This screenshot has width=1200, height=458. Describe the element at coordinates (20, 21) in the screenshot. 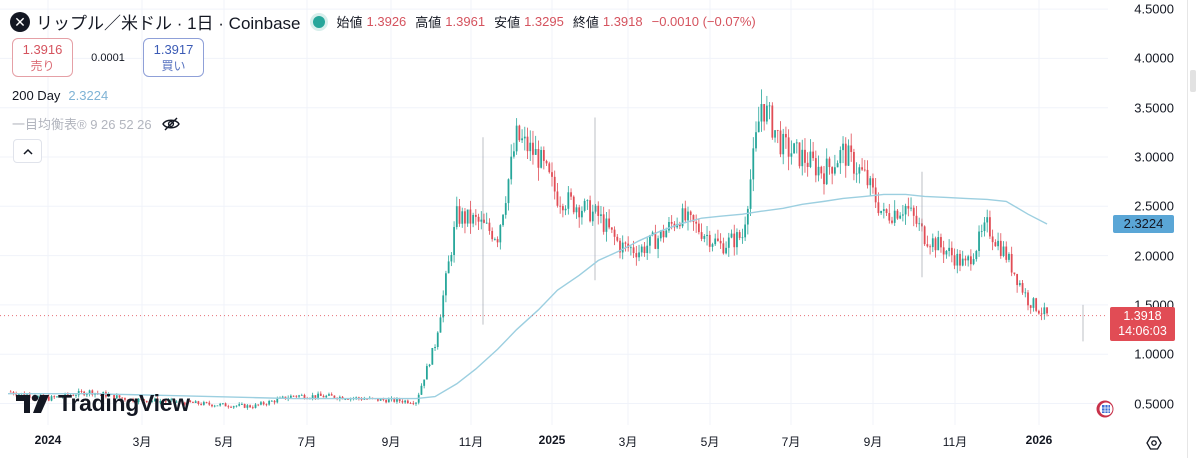

I see `x-circle-icon: ✕` at that location.